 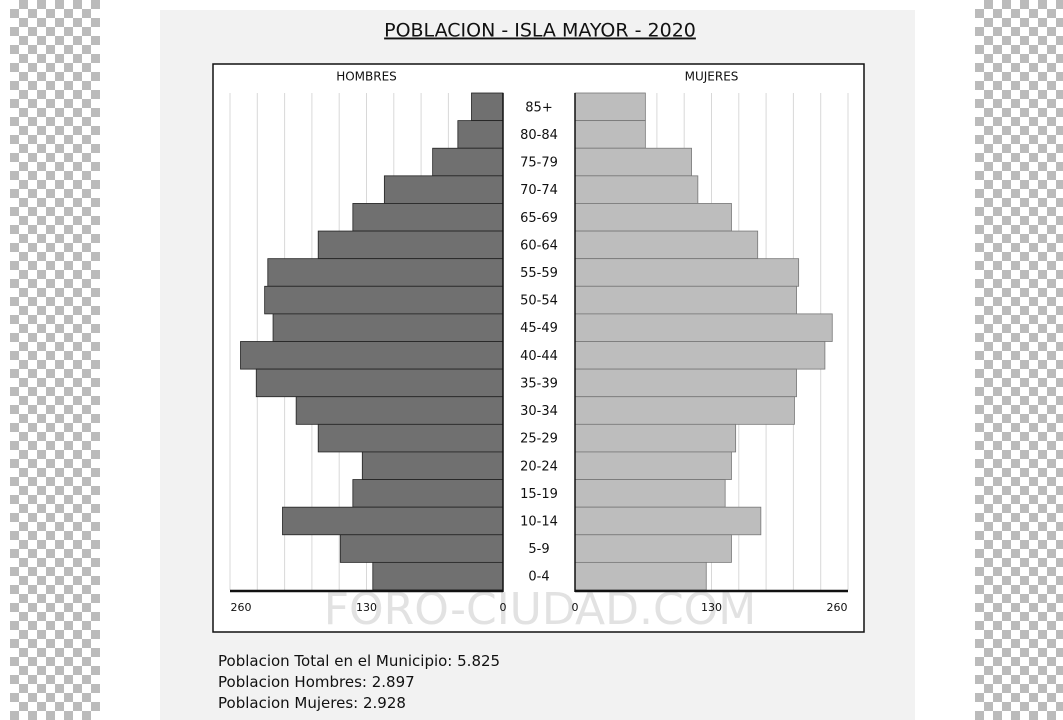 I want to click on legend-label: HOMBRES, so click(x=366, y=77).